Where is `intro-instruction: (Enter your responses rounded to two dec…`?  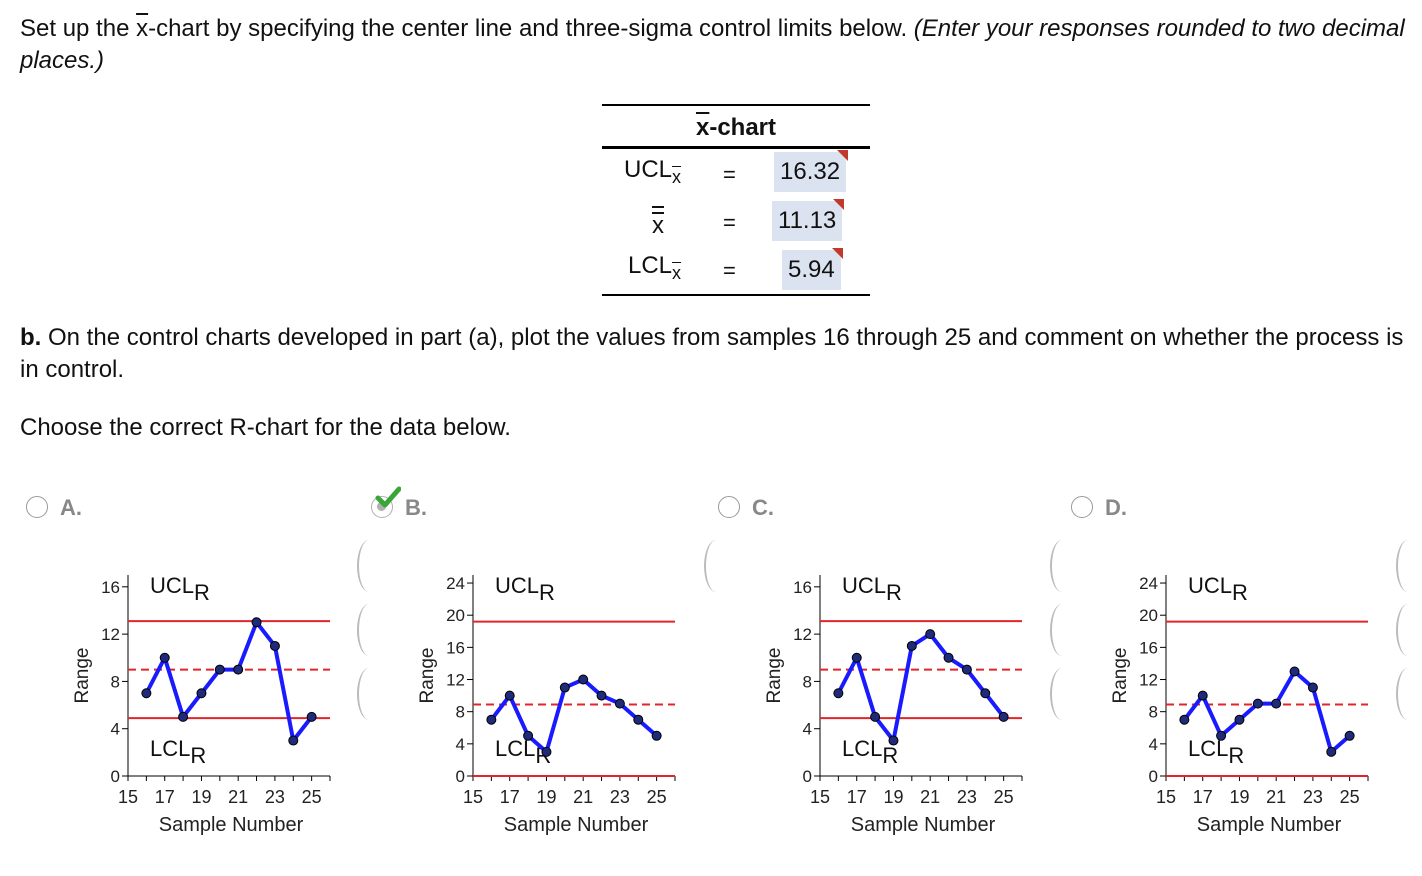 intro-instruction: (Enter your responses rounded to two dec… is located at coordinates (712, 44).